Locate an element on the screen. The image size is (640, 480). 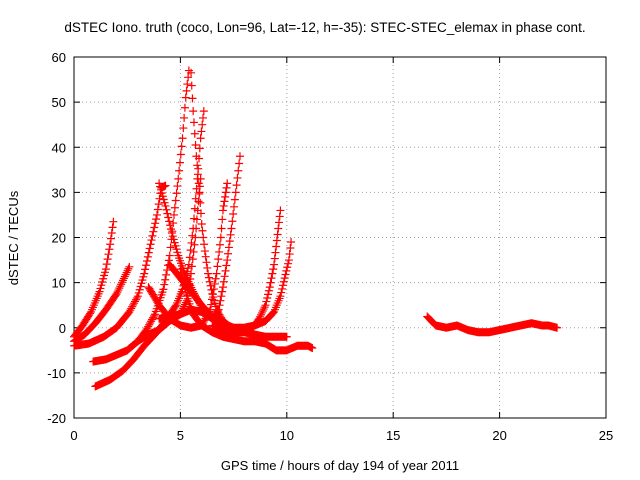
y-tick-label: 0 is located at coordinates (62, 328).